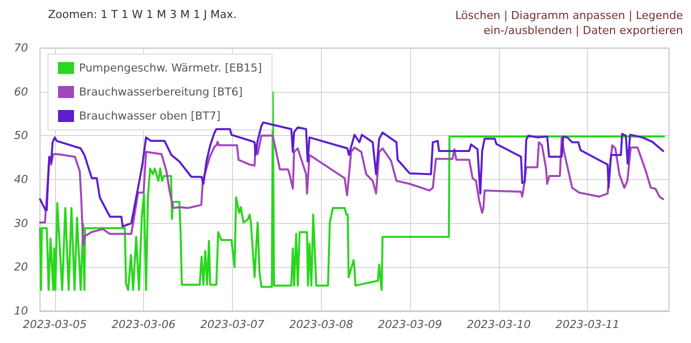 The width and height of the screenshot is (691, 343). I want to click on y-tick-label: 10, so click(21, 311).